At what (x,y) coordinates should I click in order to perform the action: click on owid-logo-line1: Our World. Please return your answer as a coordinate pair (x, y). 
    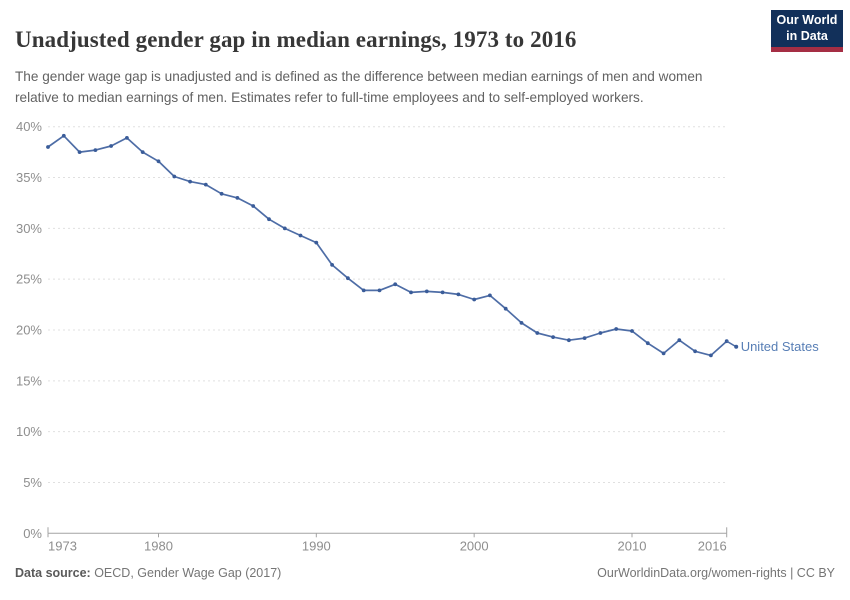
    Looking at the image, I should click on (807, 19).